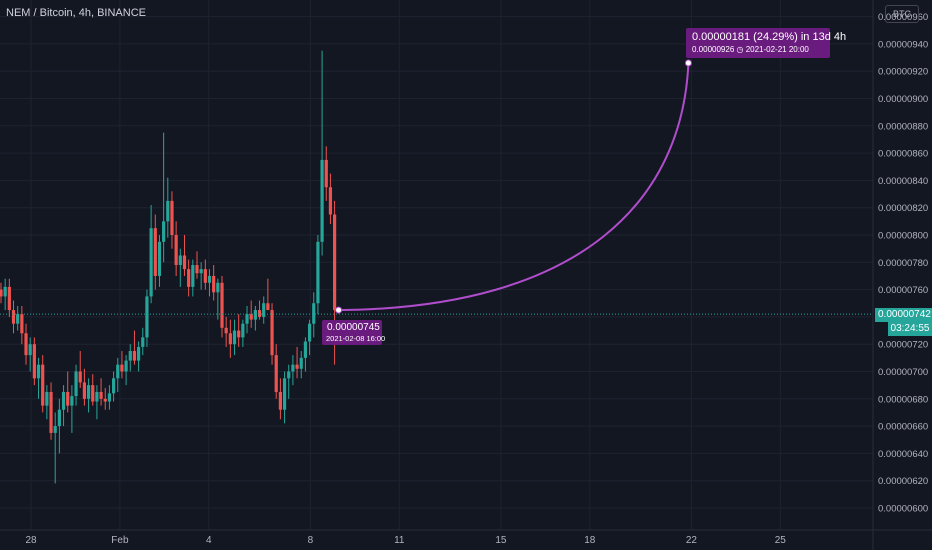 Image resolution: width=932 pixels, height=550 pixels. I want to click on time-tick-label: 18, so click(590, 540).